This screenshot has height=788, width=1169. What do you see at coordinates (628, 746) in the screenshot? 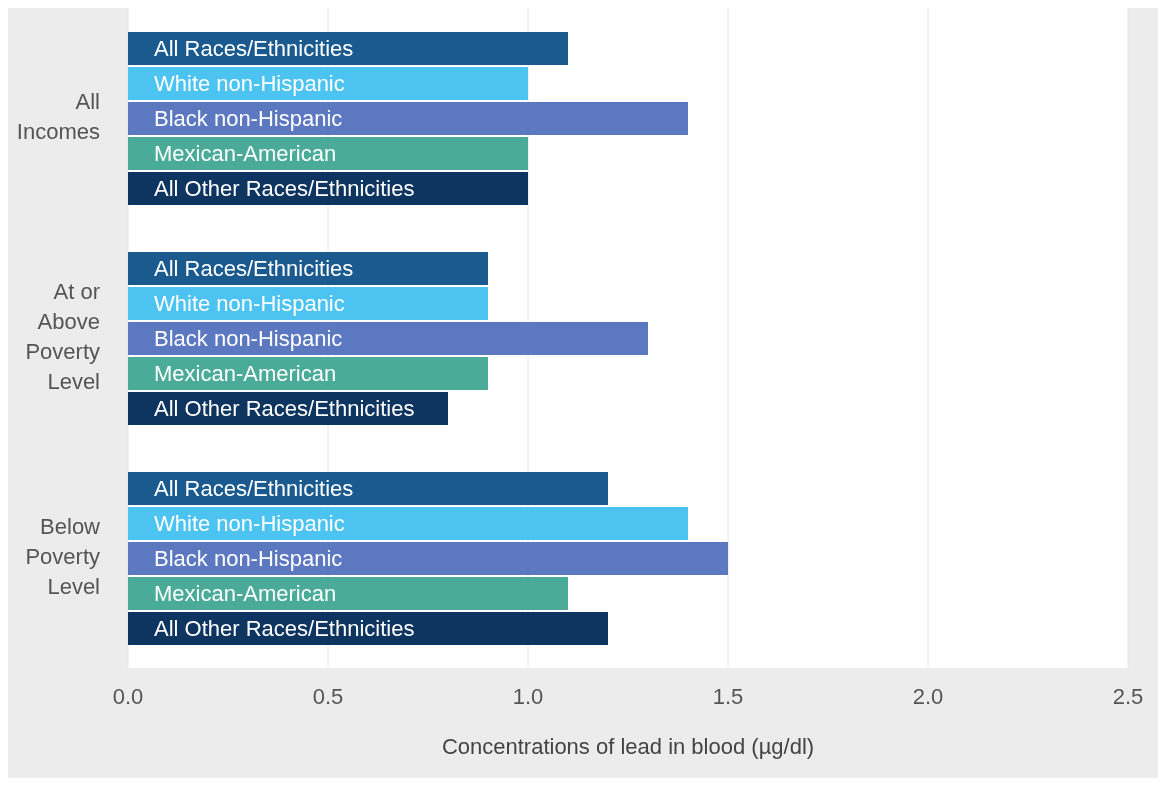
I see `x-axis-title: Concentrations of lead in blood (µg/dl)` at bounding box center [628, 746].